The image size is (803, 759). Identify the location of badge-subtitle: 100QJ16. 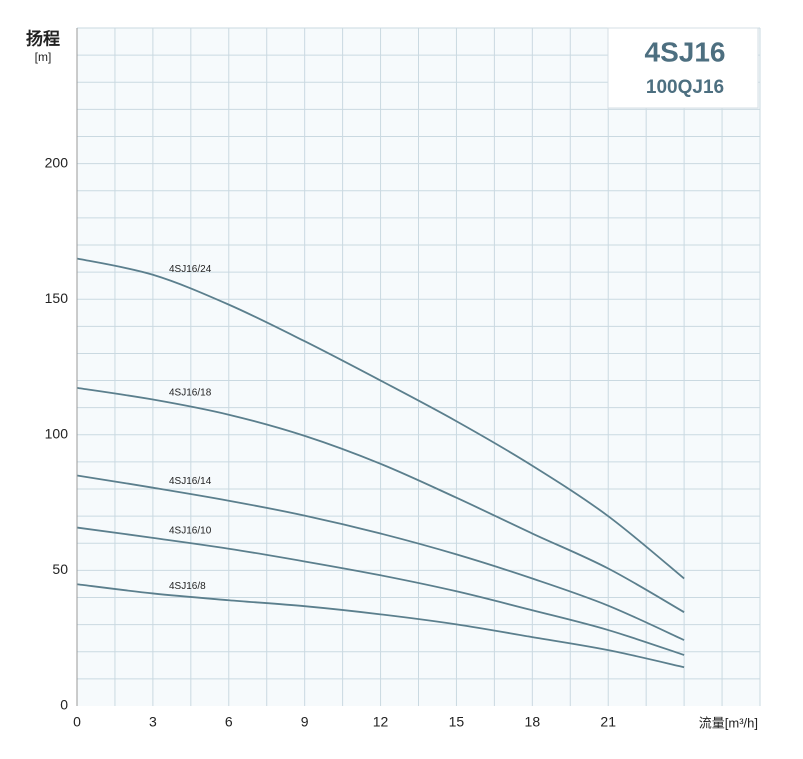
(685, 87).